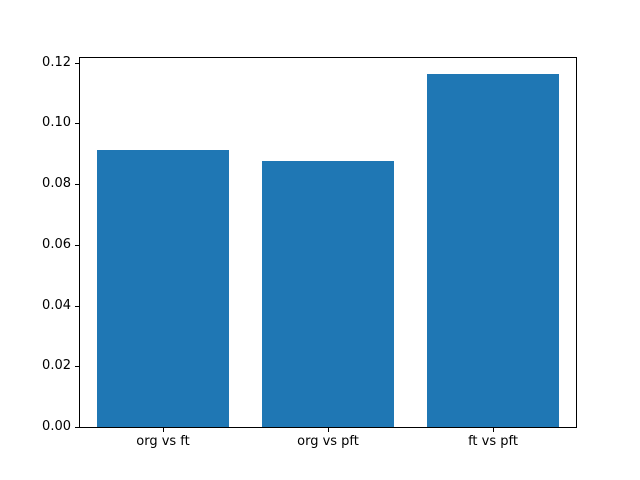 This screenshot has width=640, height=480. Describe the element at coordinates (328, 294) in the screenshot. I see `bar-org-vs-pft` at that location.